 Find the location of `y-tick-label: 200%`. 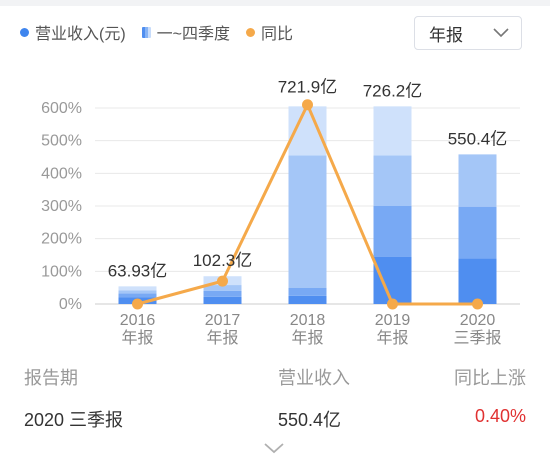

y-tick-label: 200% is located at coordinates (61, 239).